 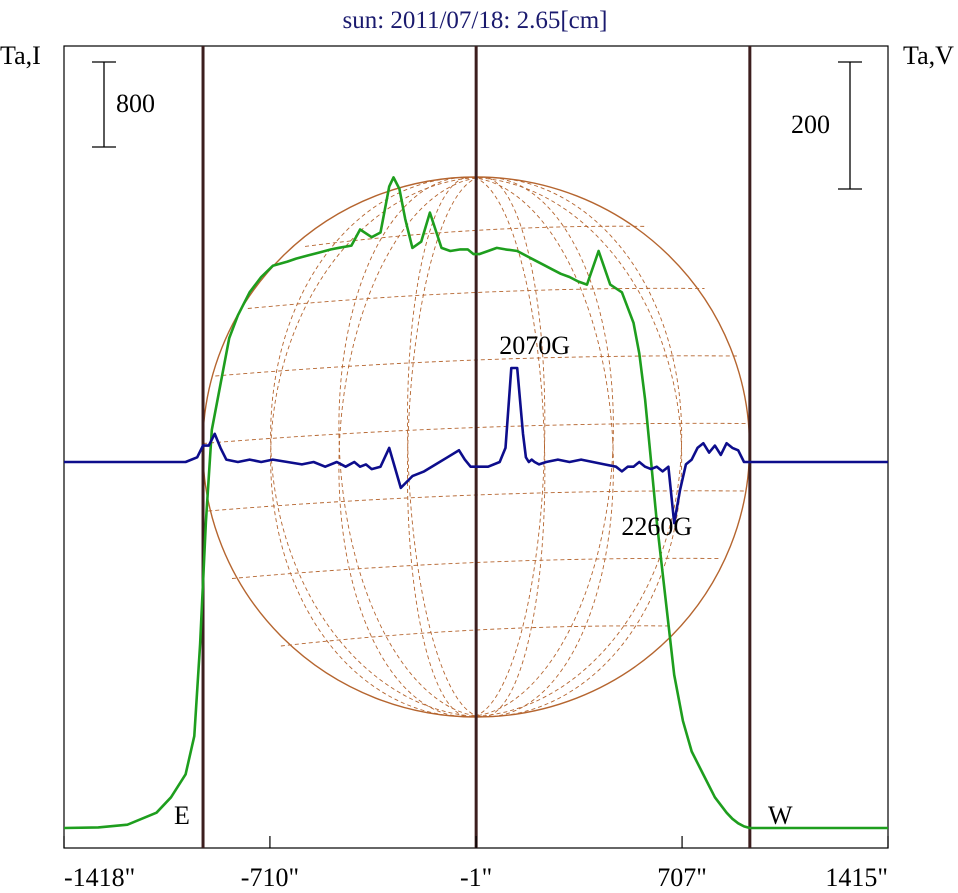 I want to click on scale-label-left: 800, so click(x=135, y=103).